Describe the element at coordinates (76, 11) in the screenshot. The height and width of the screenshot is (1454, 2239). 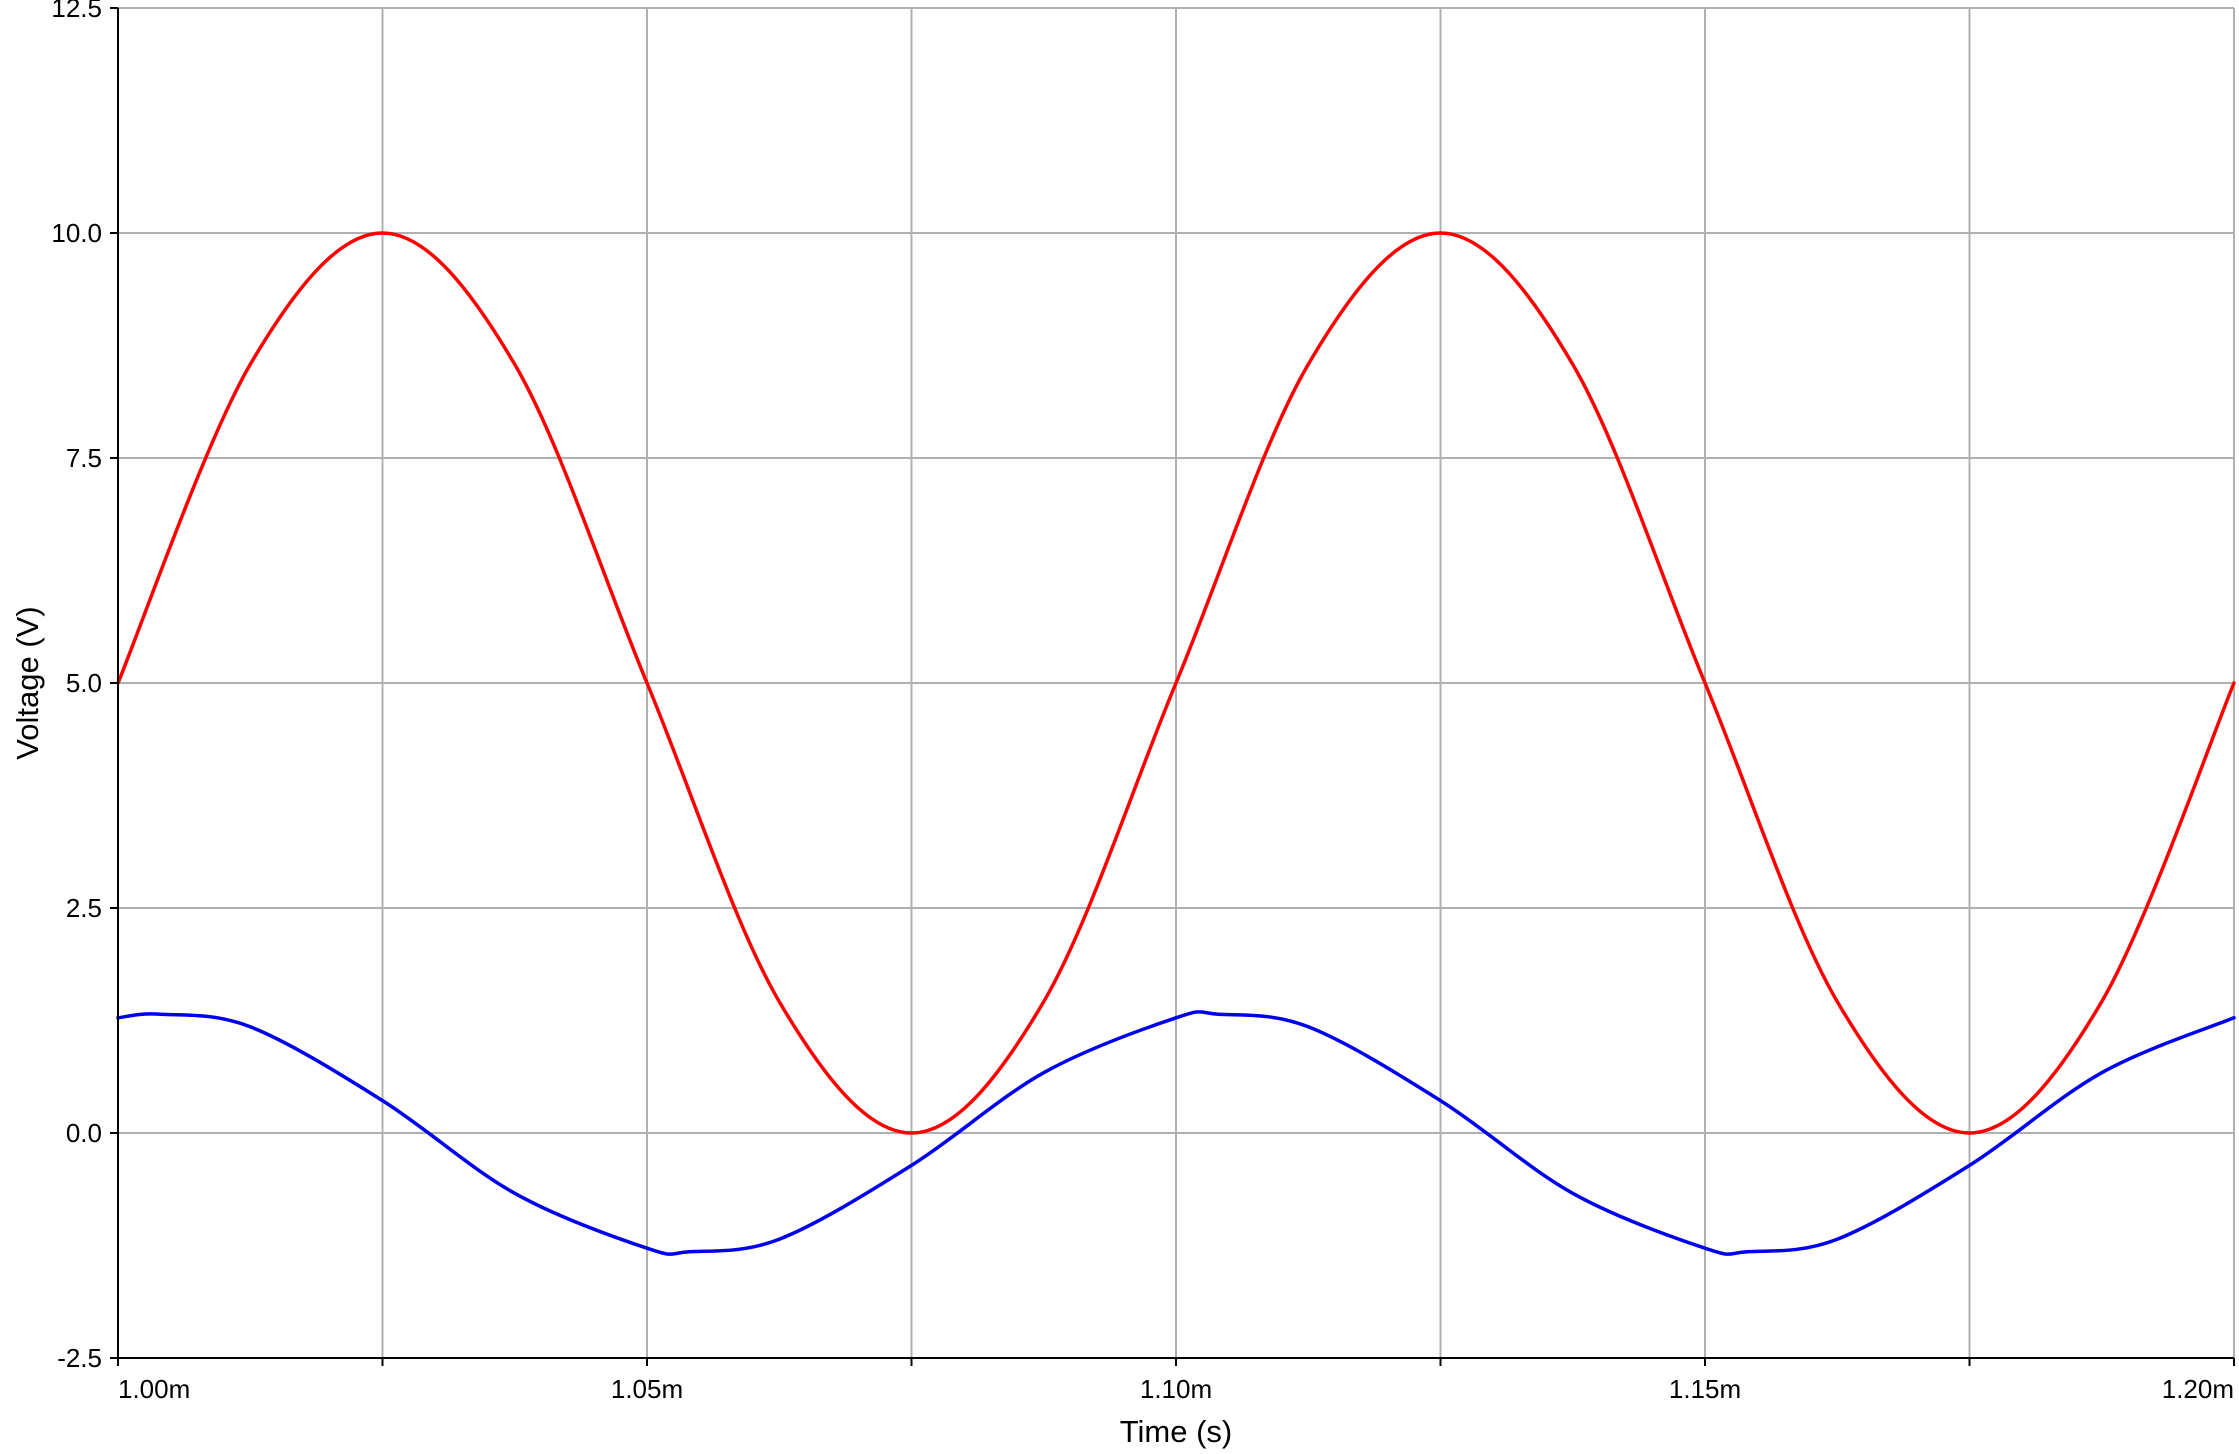
I see `y-tick-label: 12.5` at that location.